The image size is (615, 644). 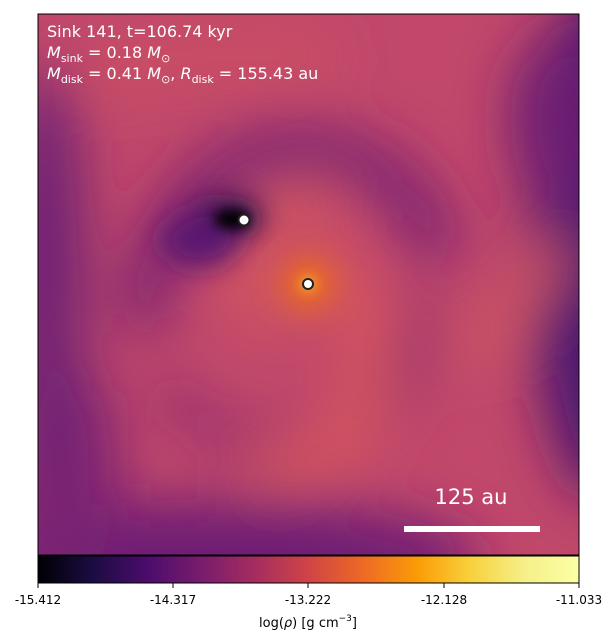 I want to click on scale-bar-label: 125 au, so click(x=471, y=497).